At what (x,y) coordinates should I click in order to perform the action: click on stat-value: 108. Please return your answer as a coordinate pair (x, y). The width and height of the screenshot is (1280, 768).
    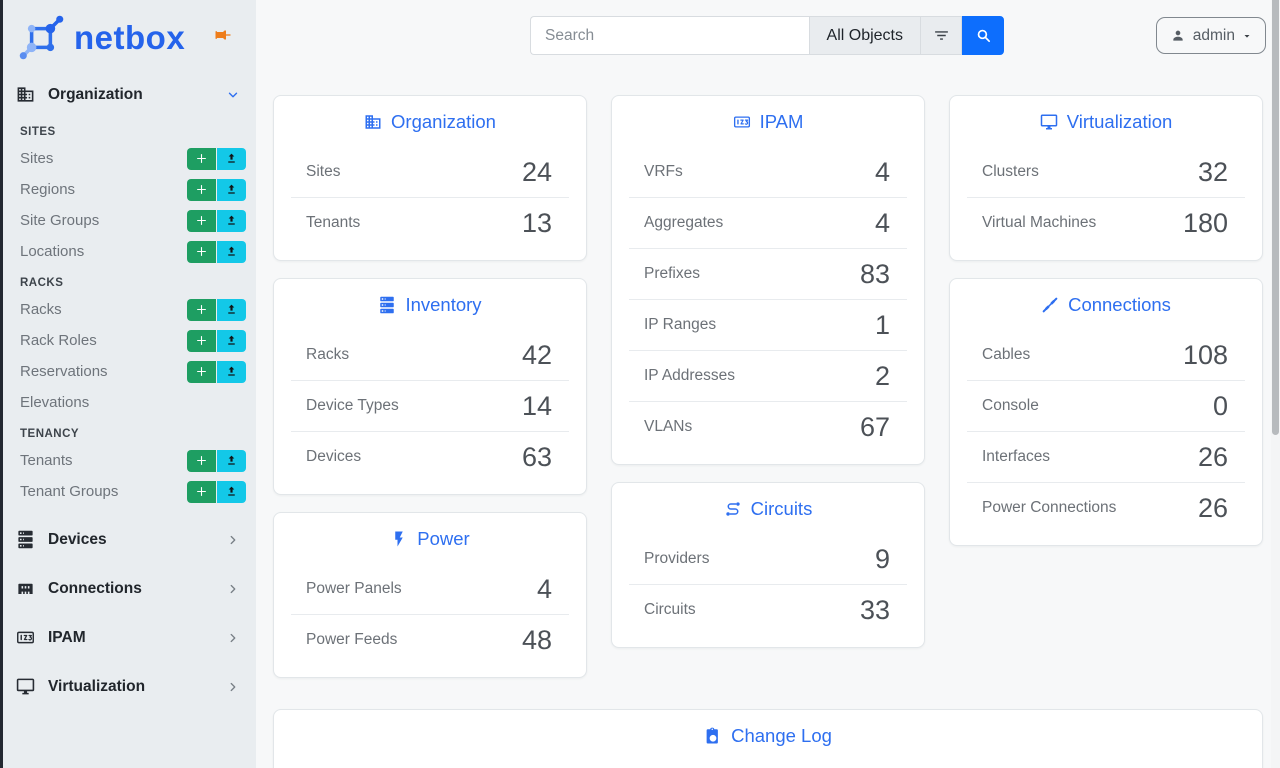
    Looking at the image, I should click on (1205, 354).